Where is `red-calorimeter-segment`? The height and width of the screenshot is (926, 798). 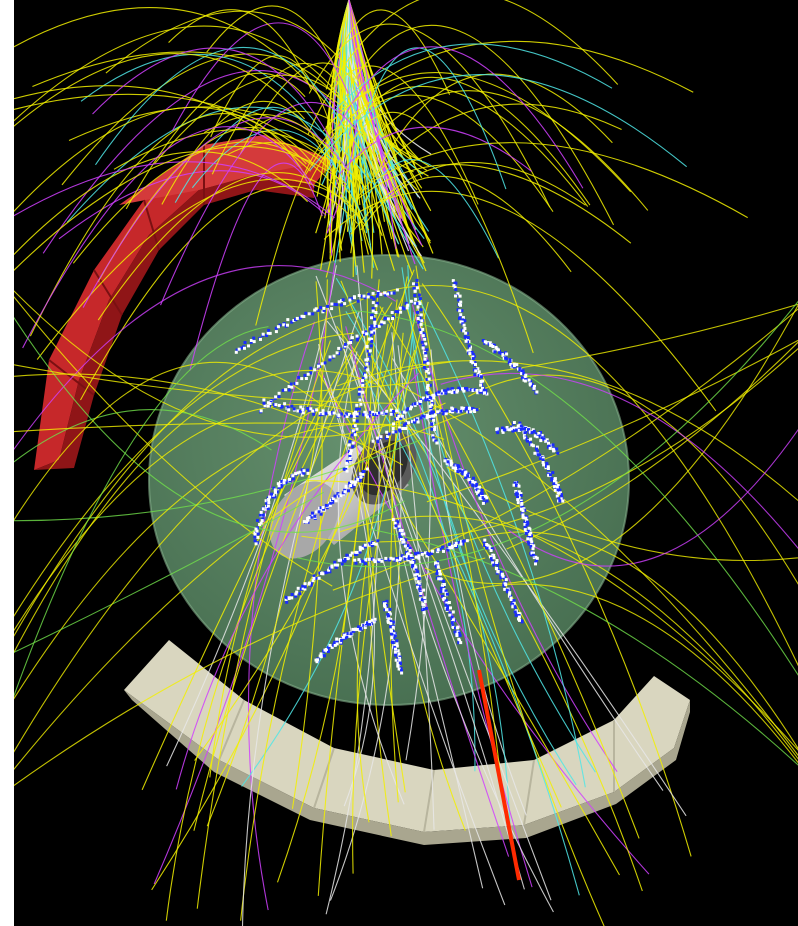 red-calorimeter-segment is located at coordinates (184, 302).